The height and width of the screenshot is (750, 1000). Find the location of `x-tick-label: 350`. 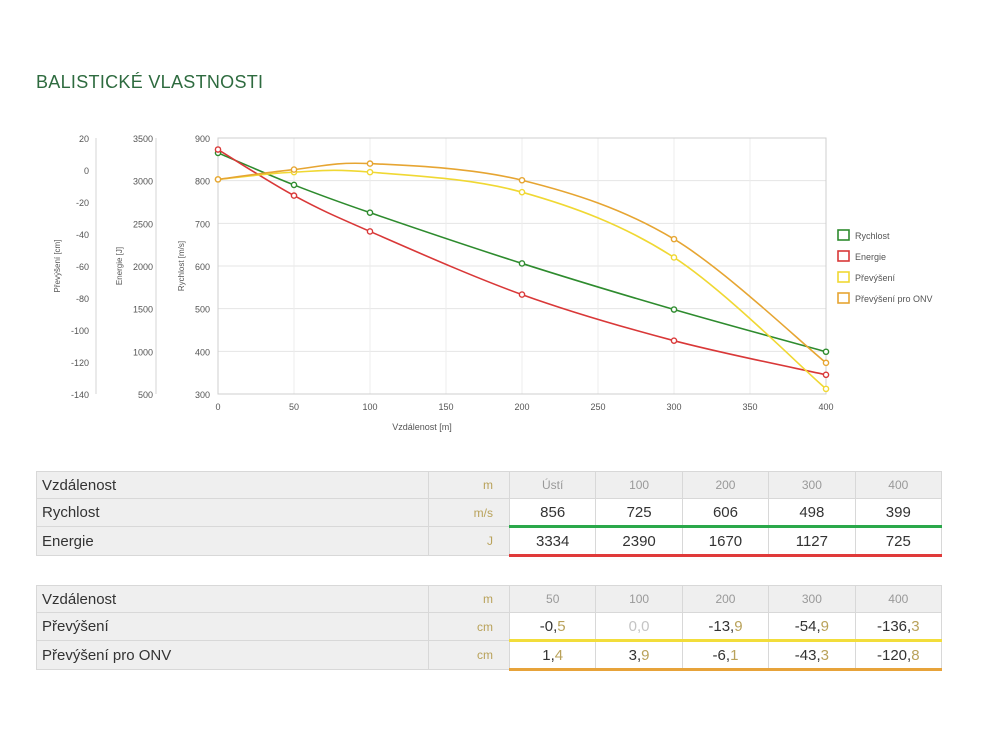

x-tick-label: 350 is located at coordinates (749, 407).